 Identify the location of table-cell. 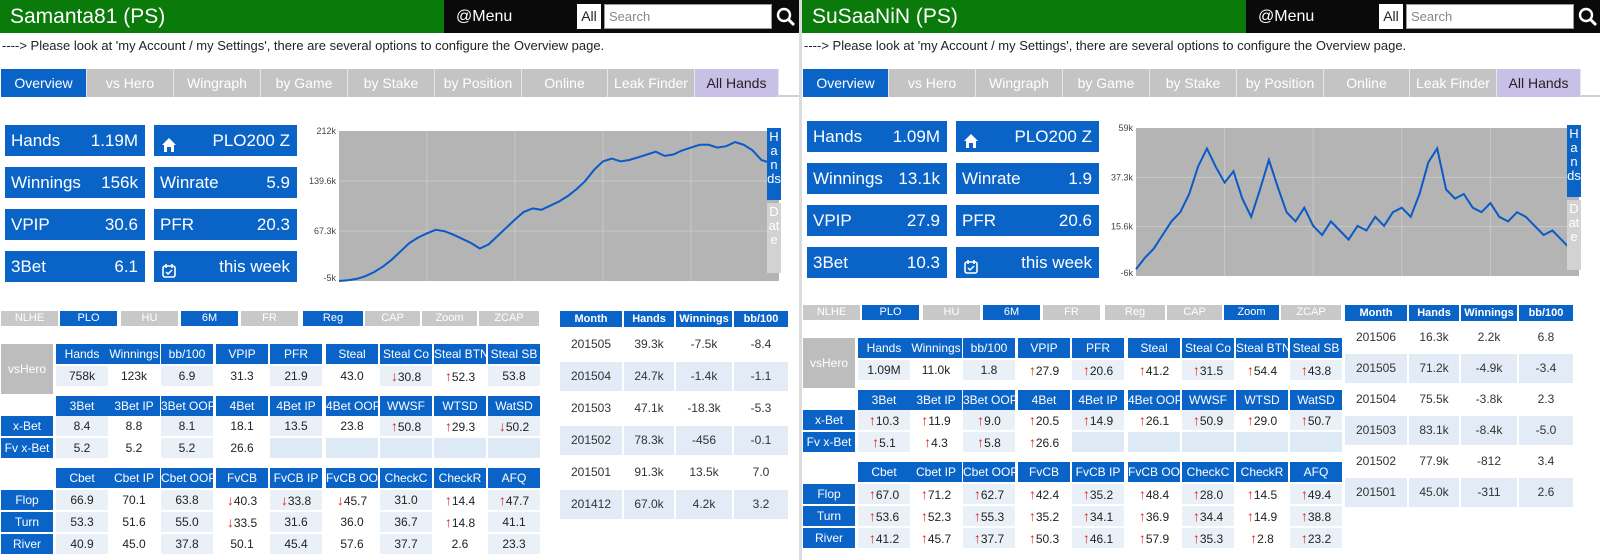
(1098, 442).